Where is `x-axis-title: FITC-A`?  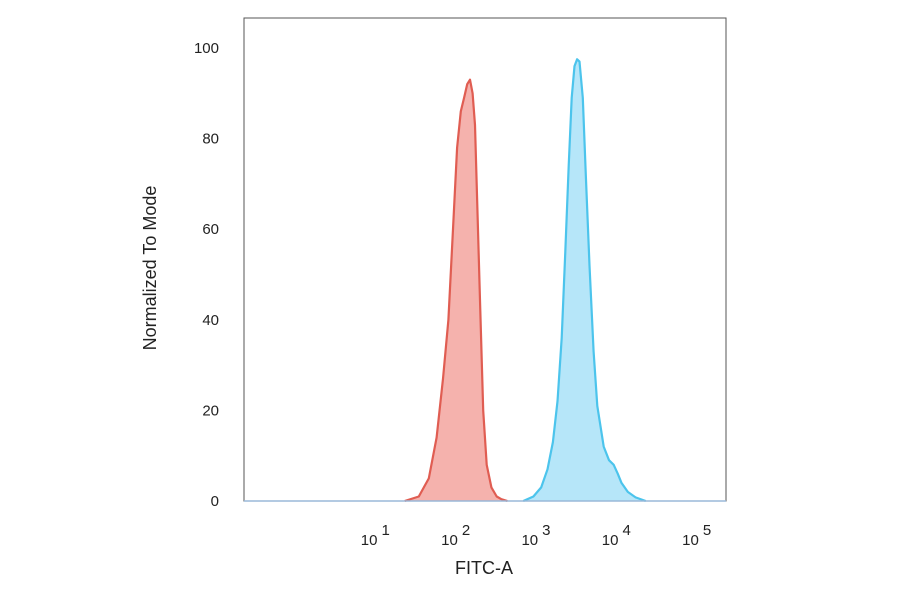
x-axis-title: FITC-A is located at coordinates (484, 568).